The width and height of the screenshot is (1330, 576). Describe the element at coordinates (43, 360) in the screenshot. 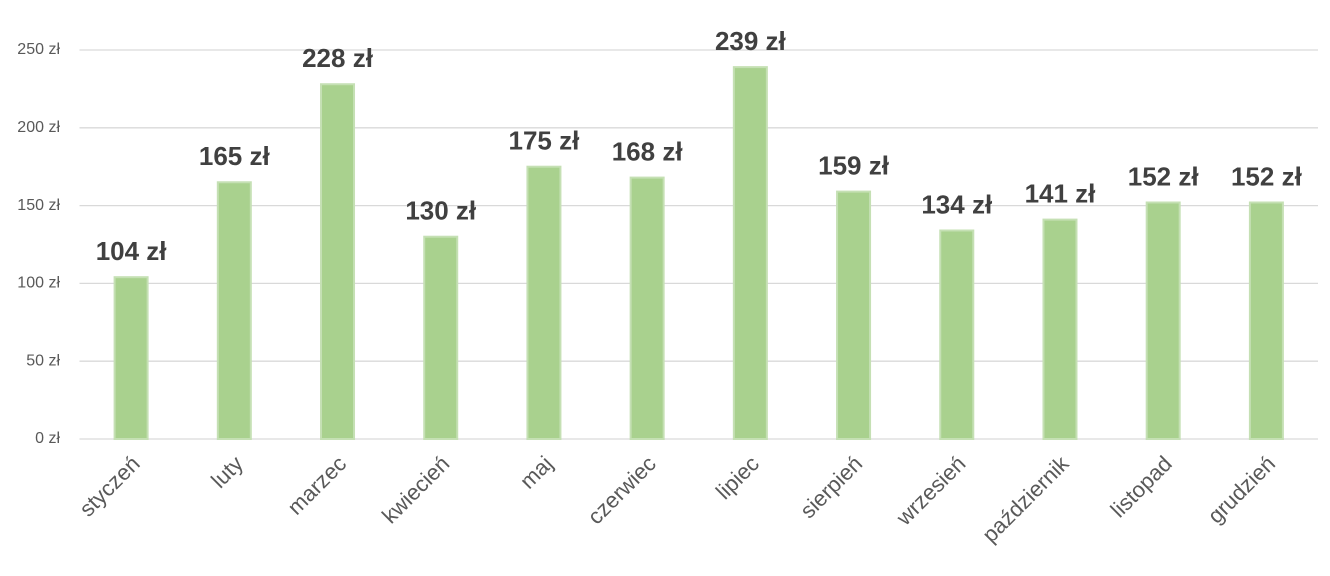

I see `y-tick-label: 50 zł` at that location.